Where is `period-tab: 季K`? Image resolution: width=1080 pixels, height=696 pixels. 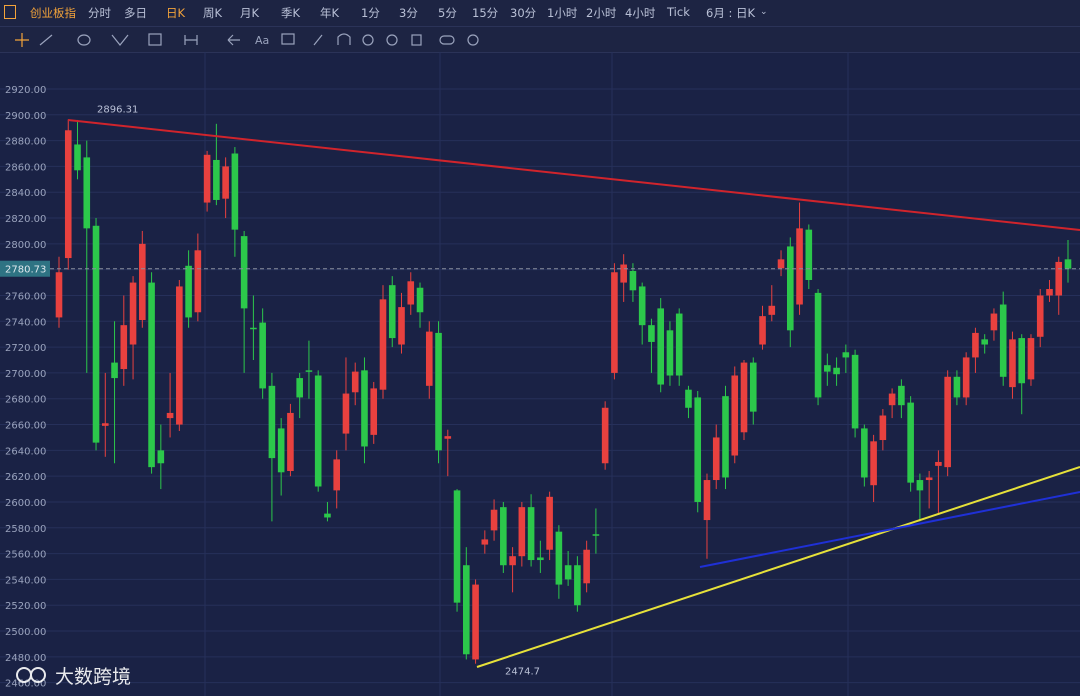 period-tab: 季K is located at coordinates (291, 13).